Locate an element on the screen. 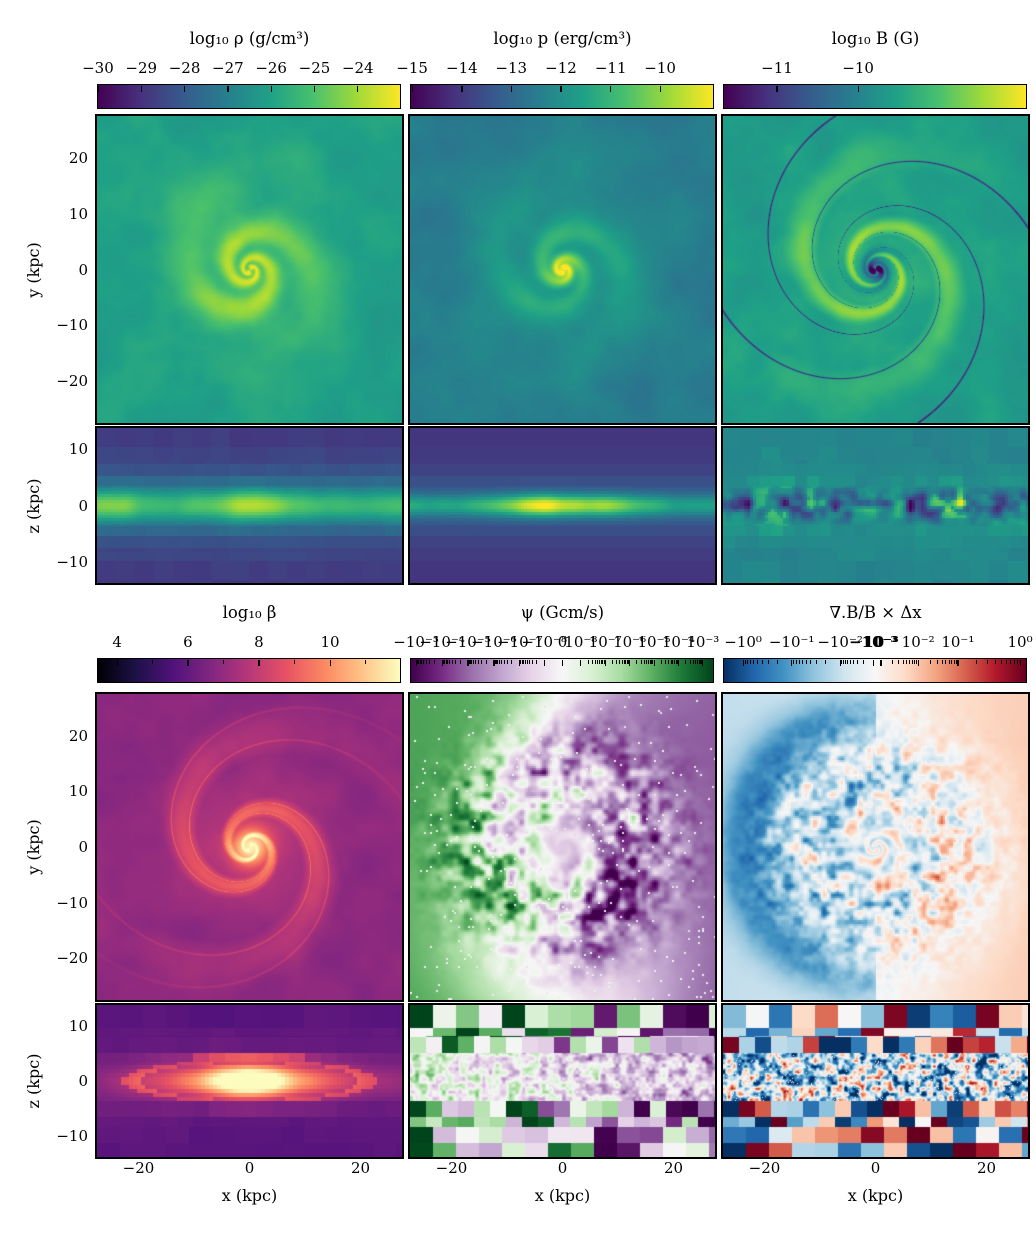 The height and width of the screenshot is (1252, 1036). y-tick-label: 0 is located at coordinates (83, 847).